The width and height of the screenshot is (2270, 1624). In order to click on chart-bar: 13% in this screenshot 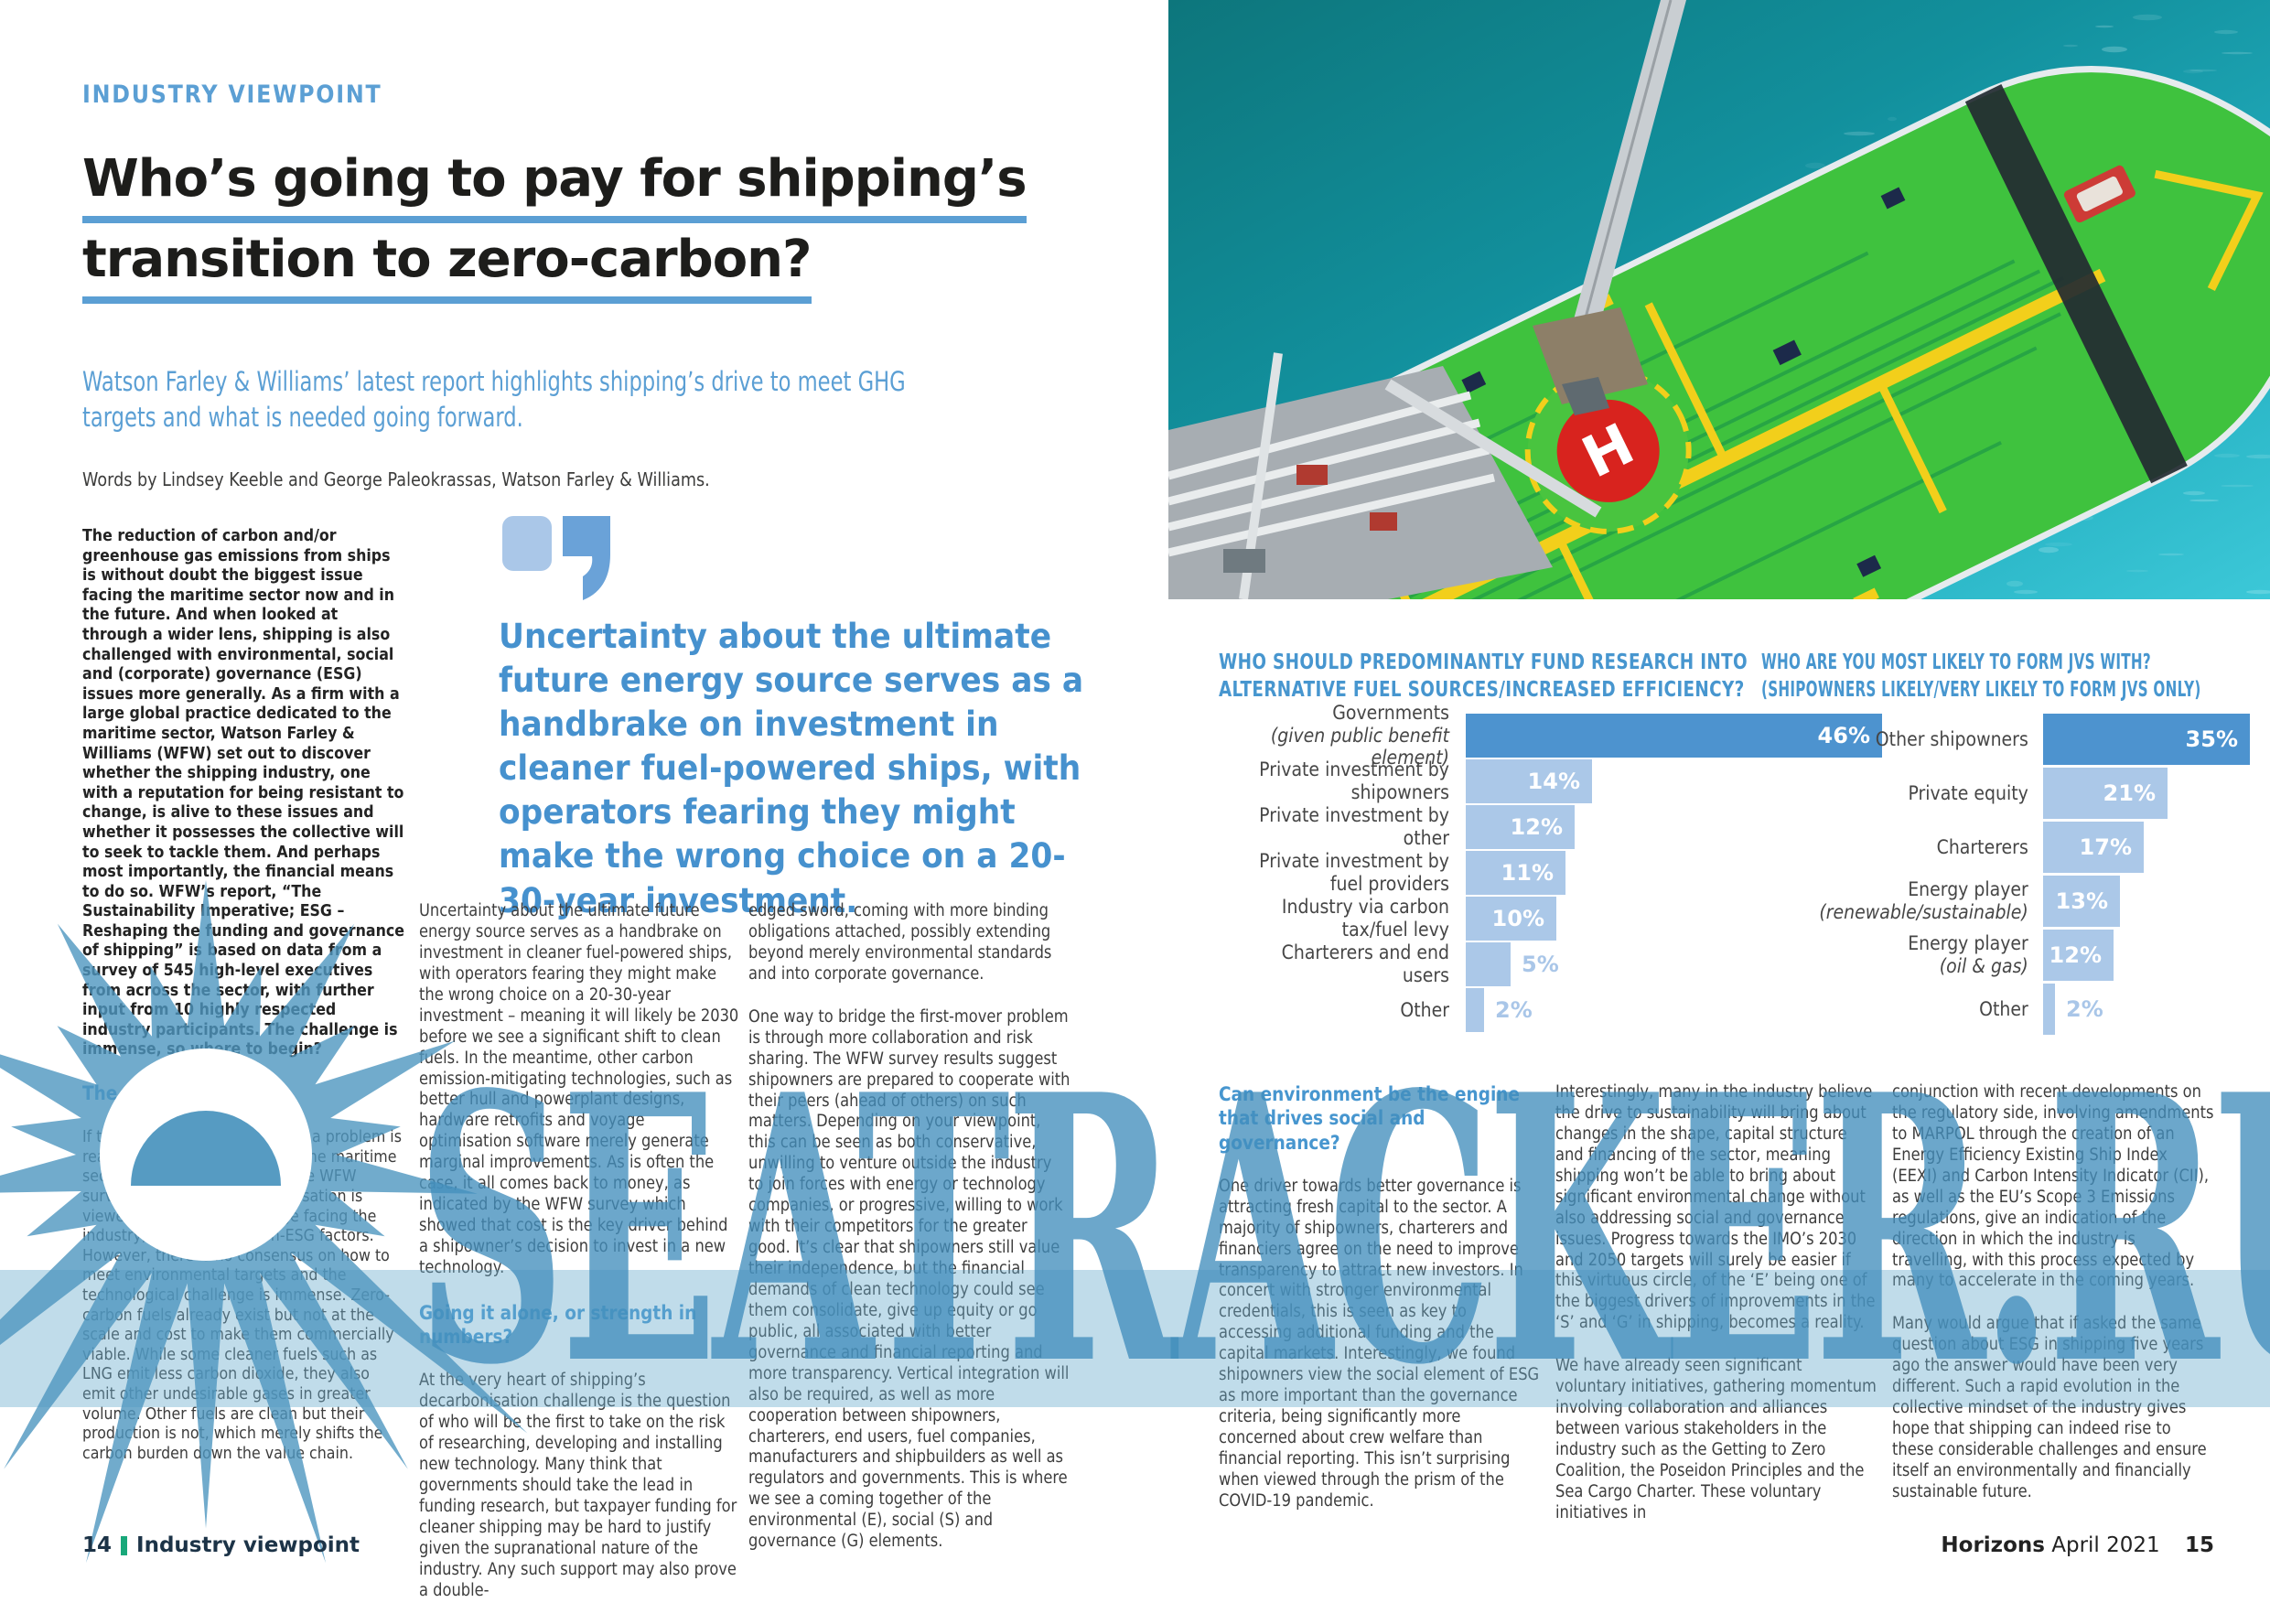, I will do `click(2081, 901)`.